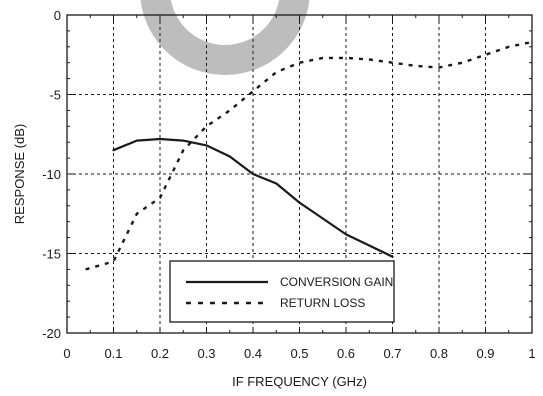 The image size is (543, 396). I want to click on x-tick-label: 0.1, so click(113, 353).